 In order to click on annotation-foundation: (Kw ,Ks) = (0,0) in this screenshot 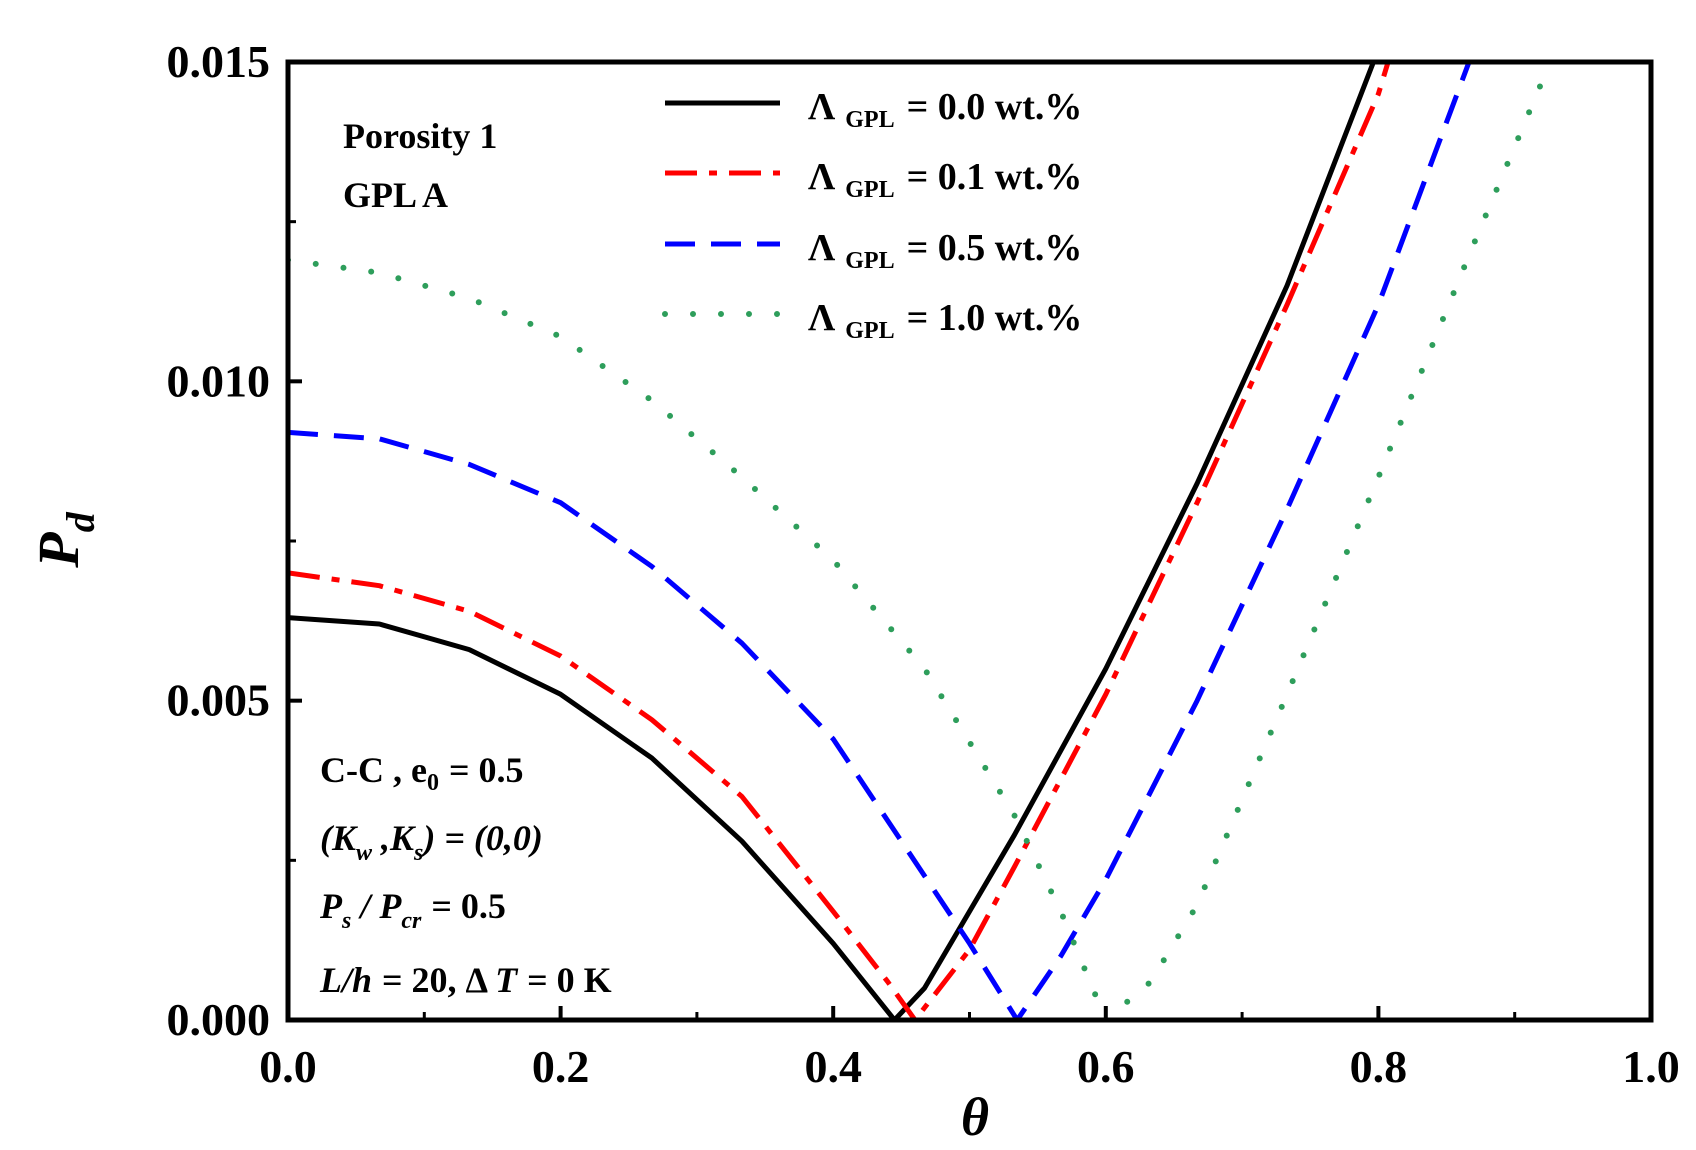, I will do `click(431, 842)`.